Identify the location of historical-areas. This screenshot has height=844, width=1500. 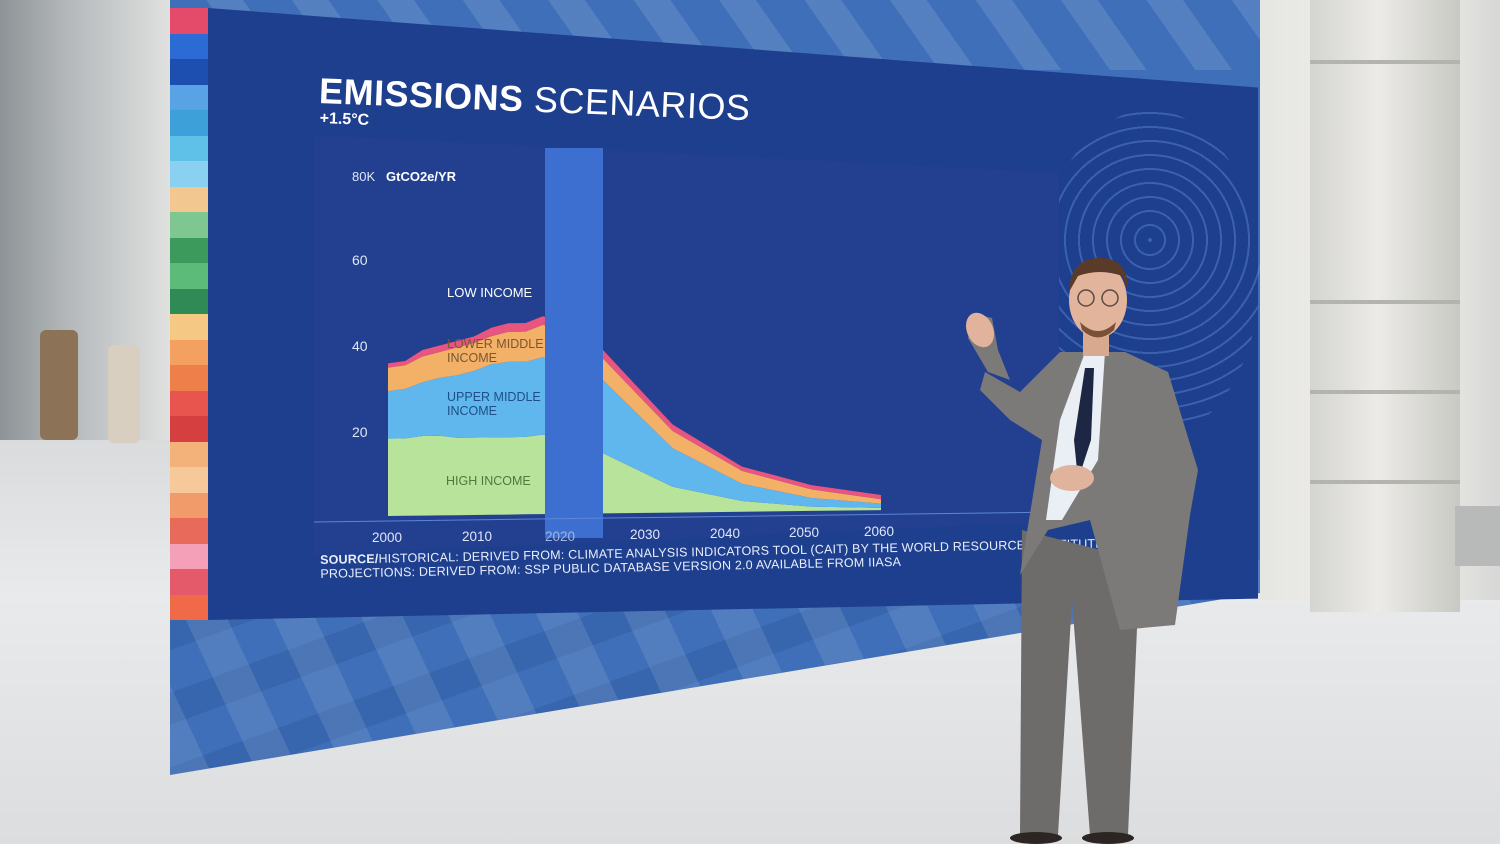
(470, 416).